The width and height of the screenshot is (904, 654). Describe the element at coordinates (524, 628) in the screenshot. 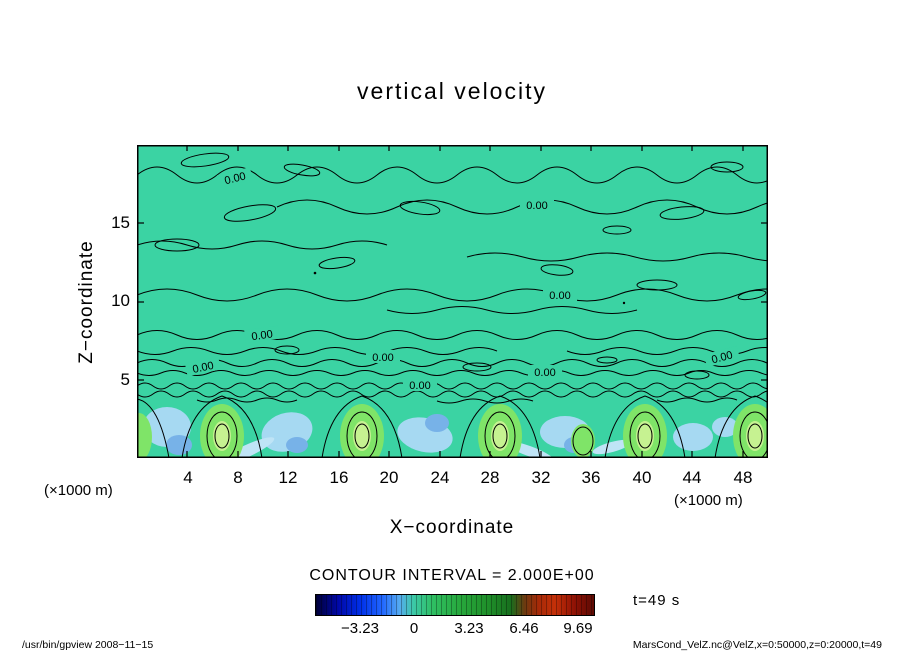

I see `colorbar-tick-label: 6.46` at that location.